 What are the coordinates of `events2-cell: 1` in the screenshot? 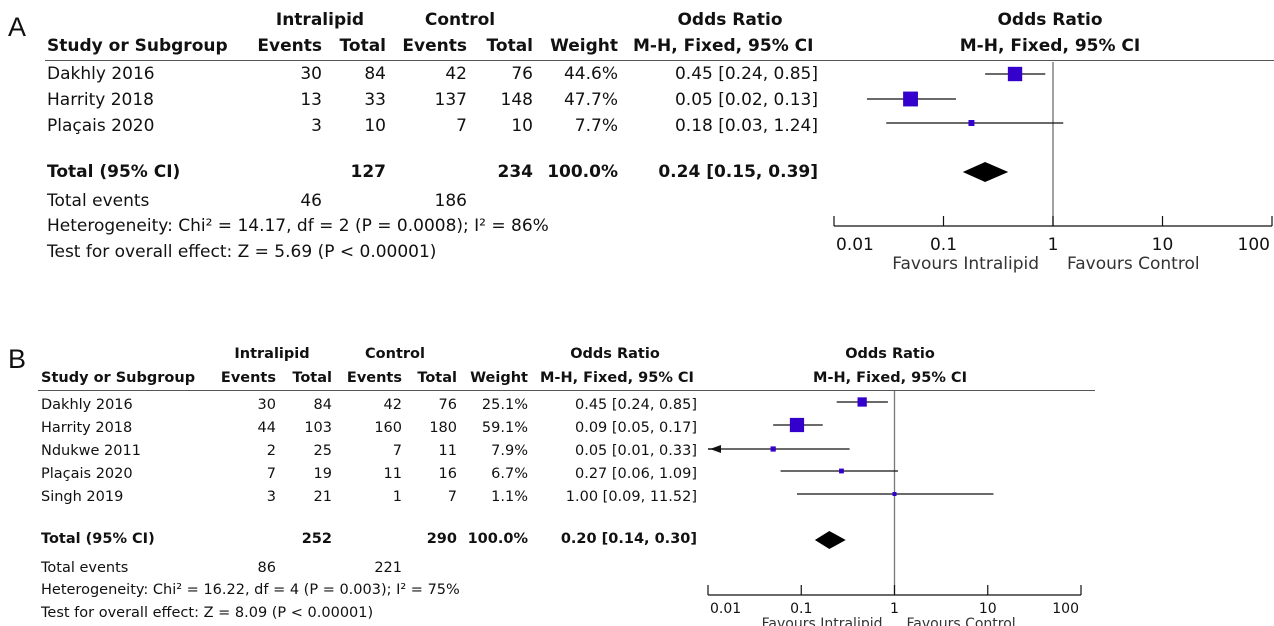 It's located at (397, 497).